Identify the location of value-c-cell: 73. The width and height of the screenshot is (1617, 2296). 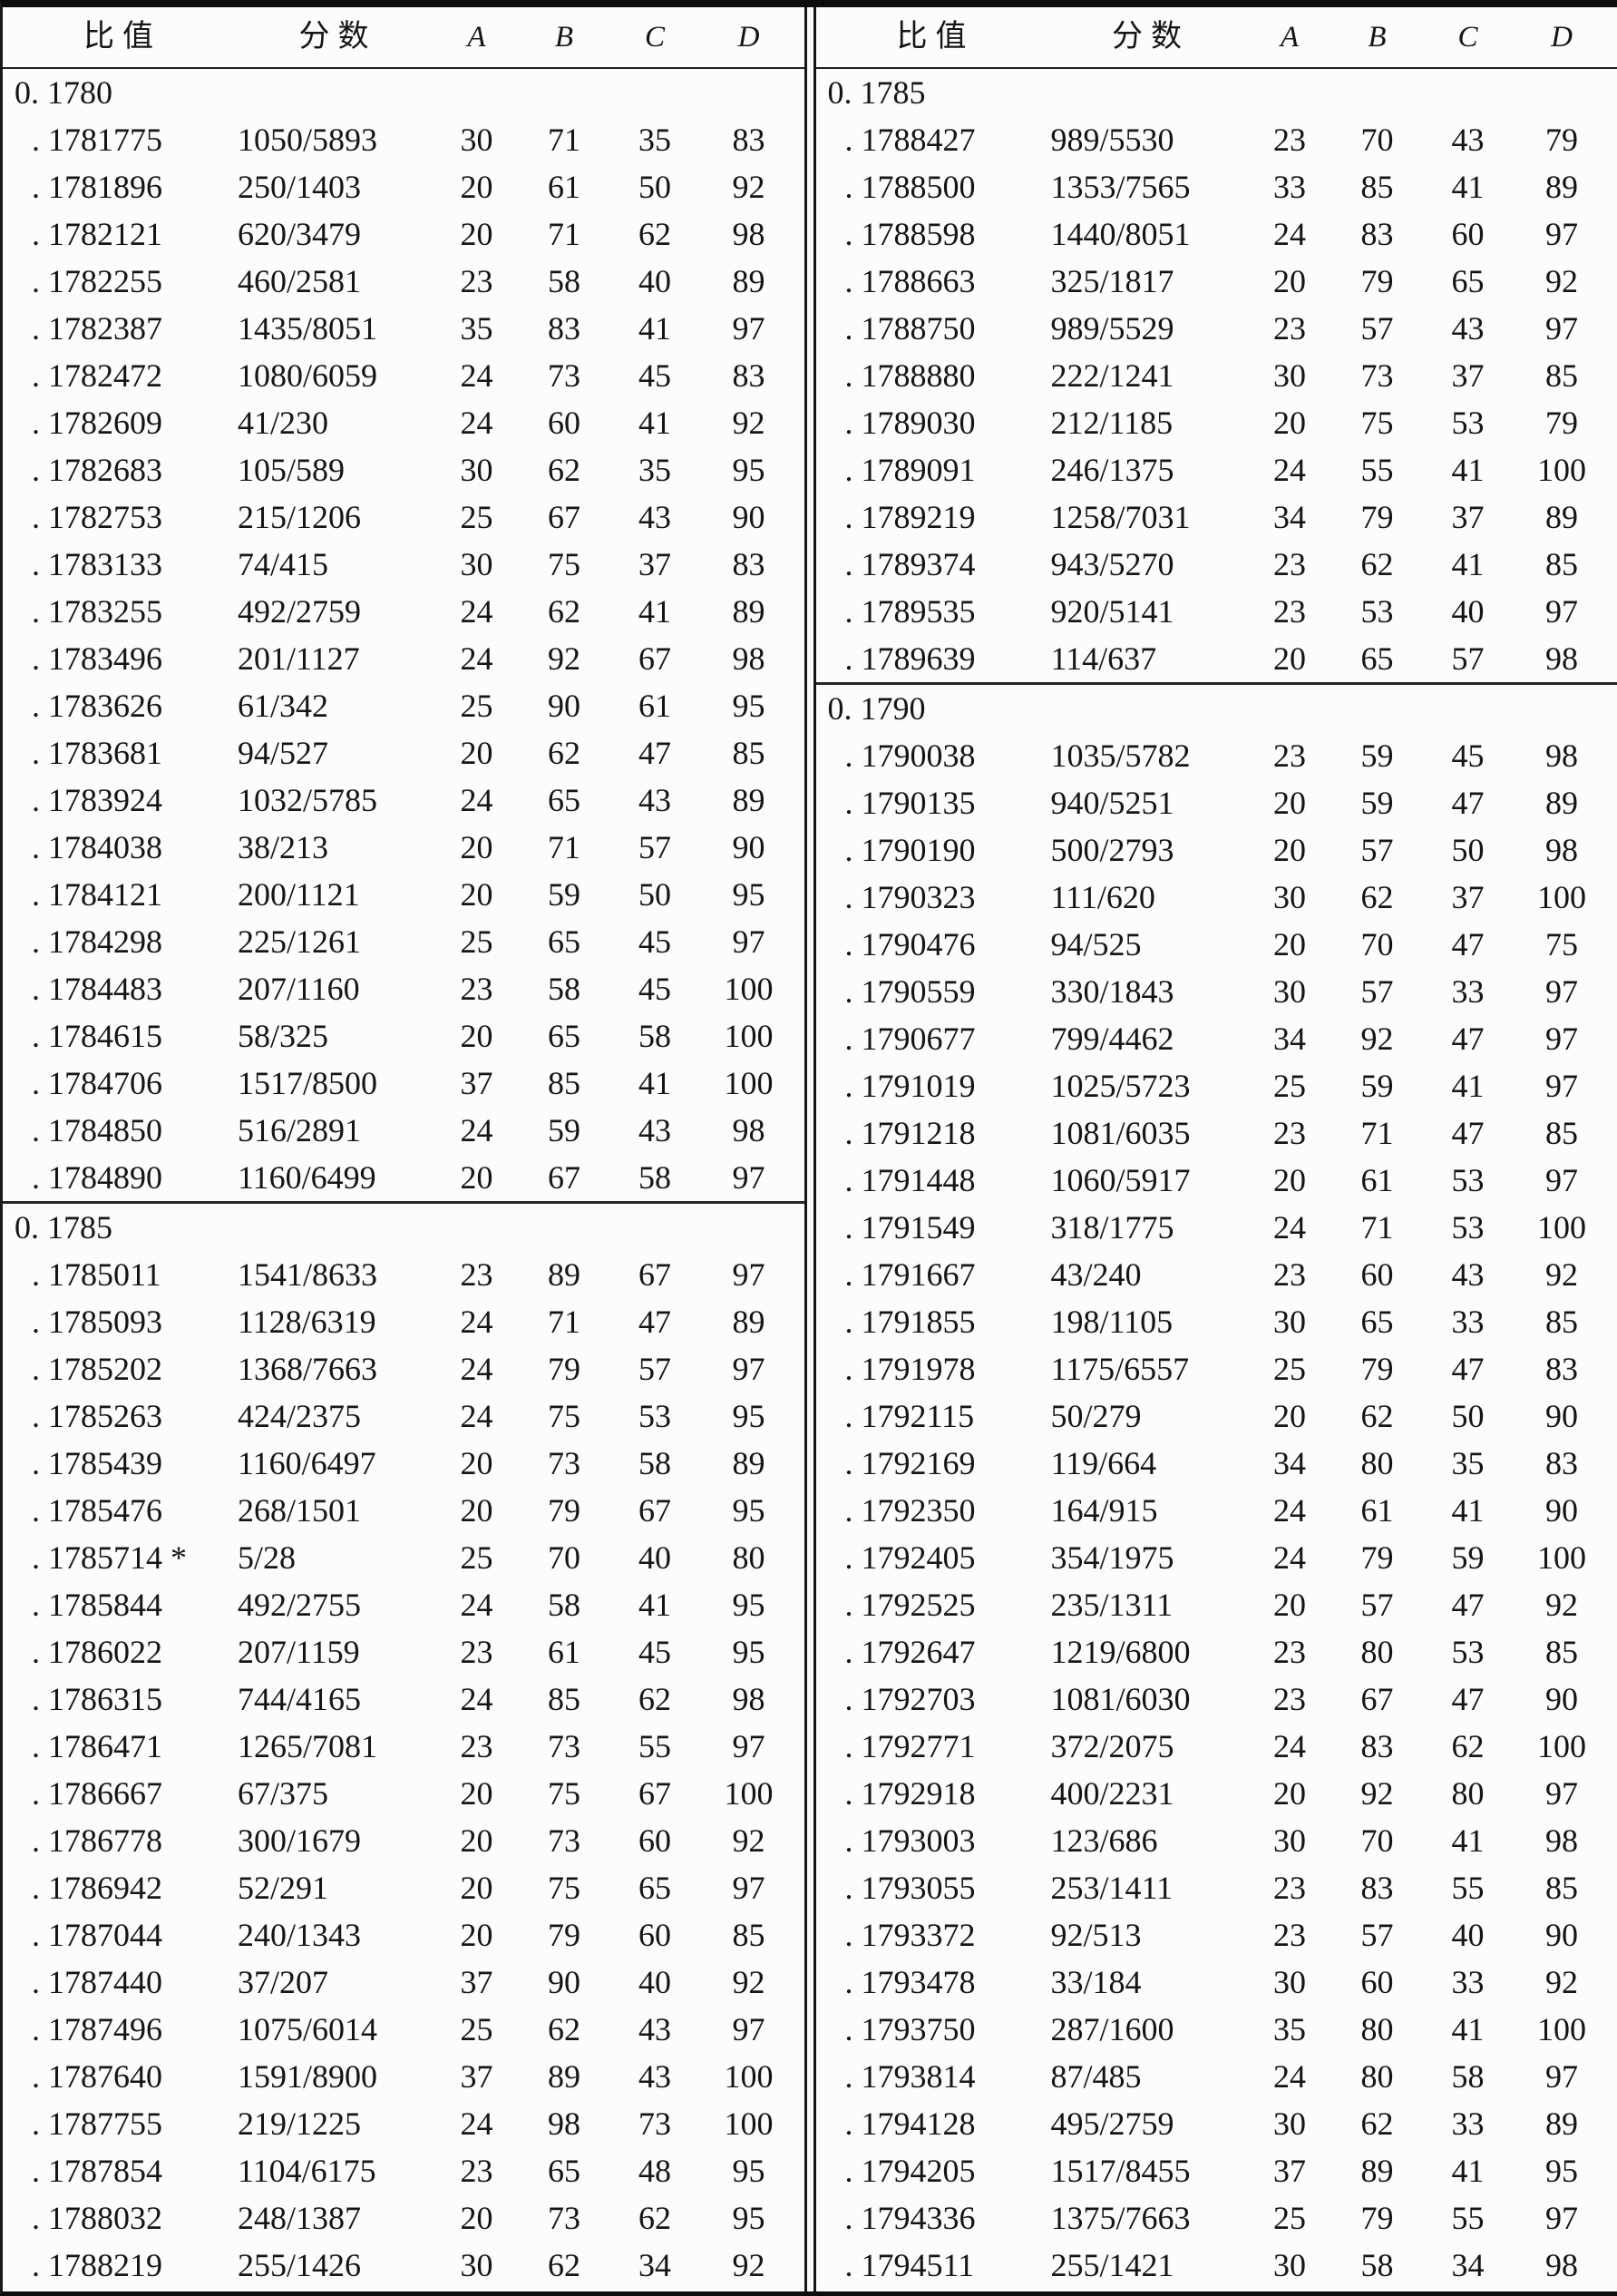
(654, 2124).